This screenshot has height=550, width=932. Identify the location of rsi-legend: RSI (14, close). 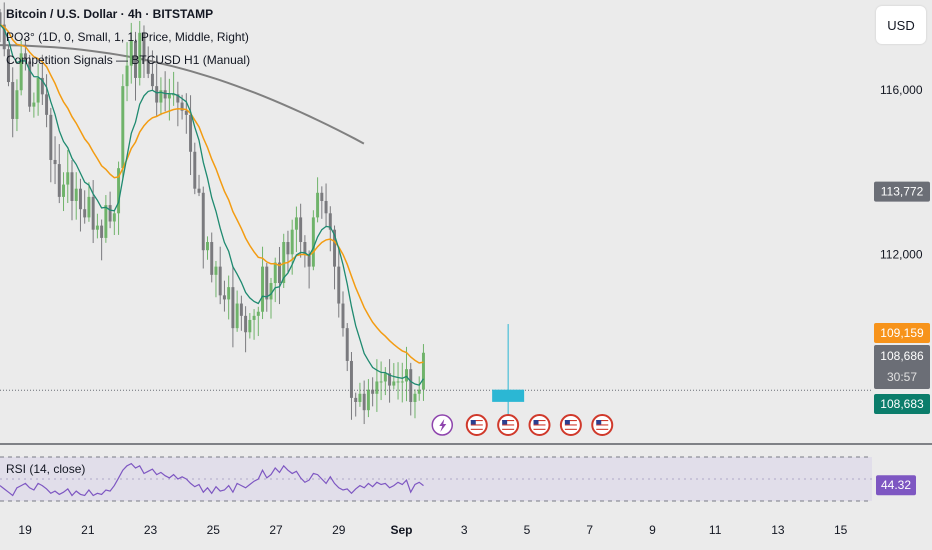
(46, 469).